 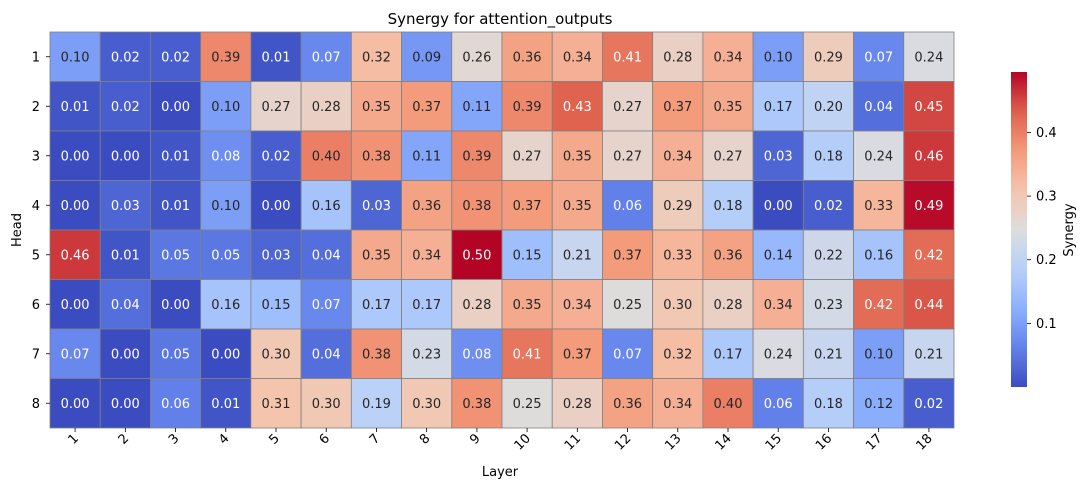 What do you see at coordinates (376, 57) in the screenshot?
I see `cell-value-label: 0.32` at bounding box center [376, 57].